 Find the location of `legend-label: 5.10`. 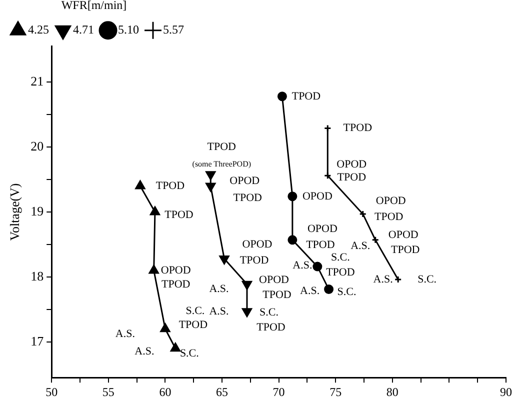

legend-label: 5.10 is located at coordinates (128, 29).